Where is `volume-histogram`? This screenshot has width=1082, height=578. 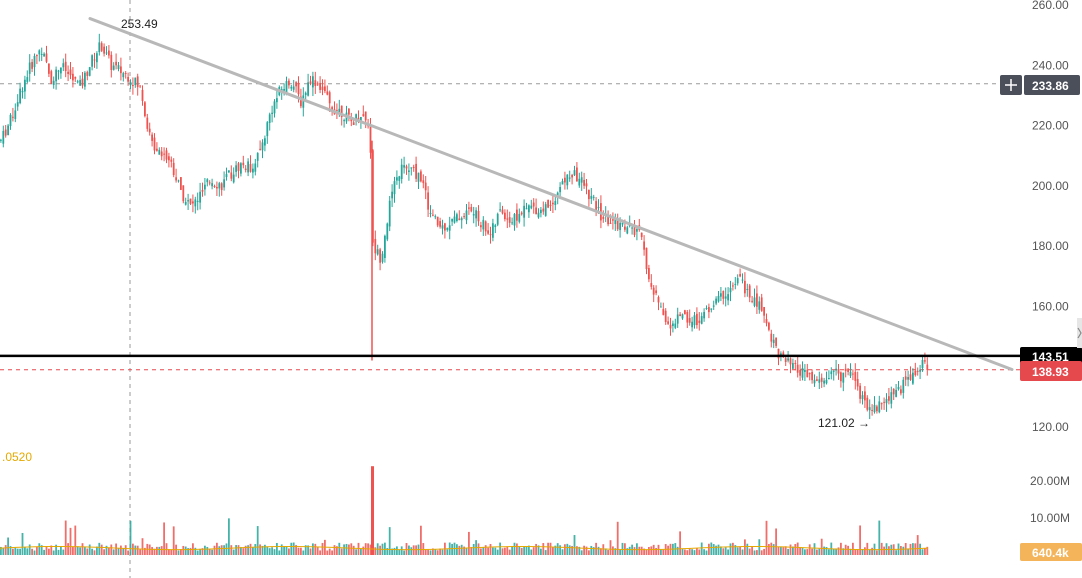 volume-histogram is located at coordinates (464, 510).